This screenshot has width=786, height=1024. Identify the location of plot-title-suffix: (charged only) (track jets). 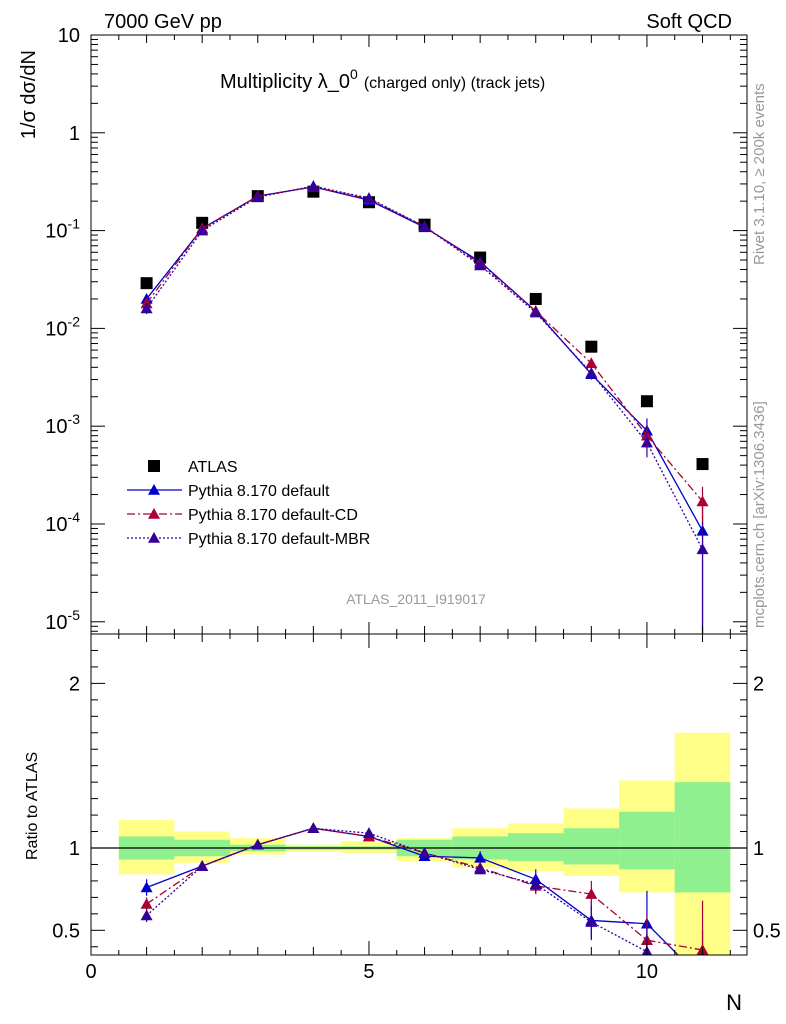
(454, 83).